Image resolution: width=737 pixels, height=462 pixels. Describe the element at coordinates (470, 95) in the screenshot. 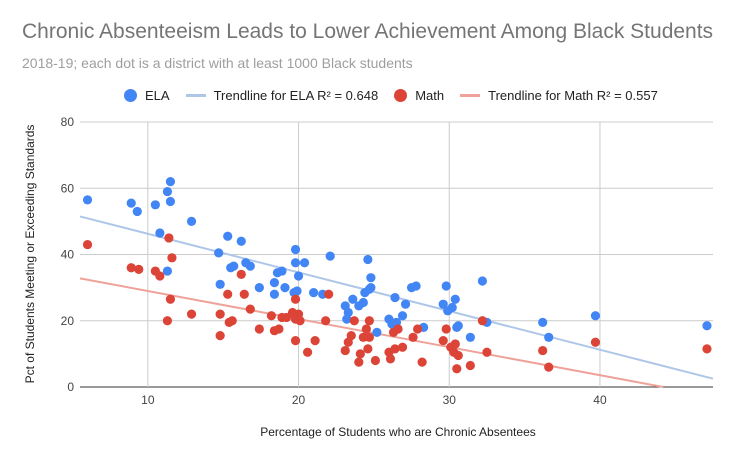

I see `legend-swatch-math-trendline` at that location.